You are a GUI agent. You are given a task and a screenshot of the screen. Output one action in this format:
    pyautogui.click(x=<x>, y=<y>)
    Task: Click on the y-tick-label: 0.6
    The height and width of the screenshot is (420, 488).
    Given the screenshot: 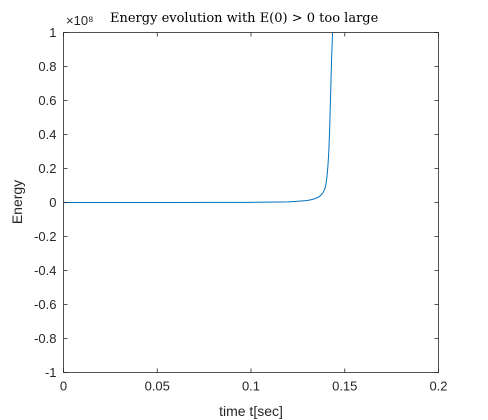 What is the action you would take?
    pyautogui.click(x=47, y=100)
    